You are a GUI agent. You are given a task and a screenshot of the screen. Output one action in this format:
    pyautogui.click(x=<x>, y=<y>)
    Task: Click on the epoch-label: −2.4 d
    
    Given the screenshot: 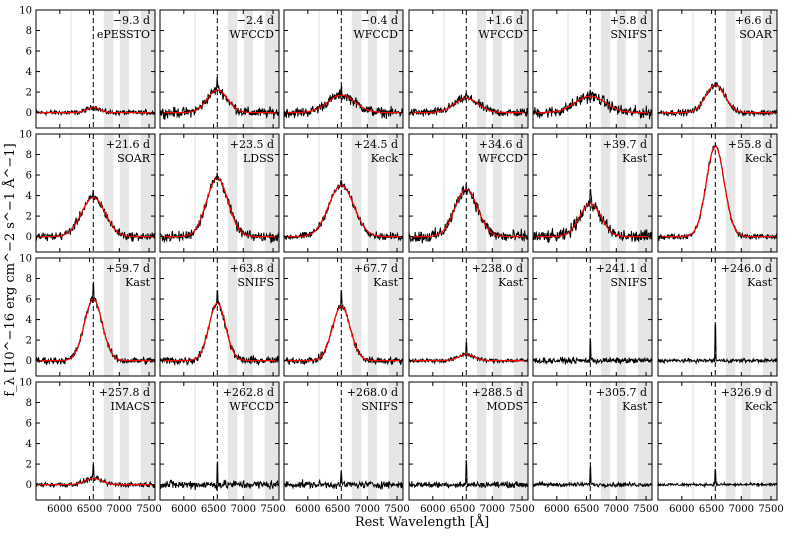 What is the action you would take?
    pyautogui.click(x=255, y=20)
    